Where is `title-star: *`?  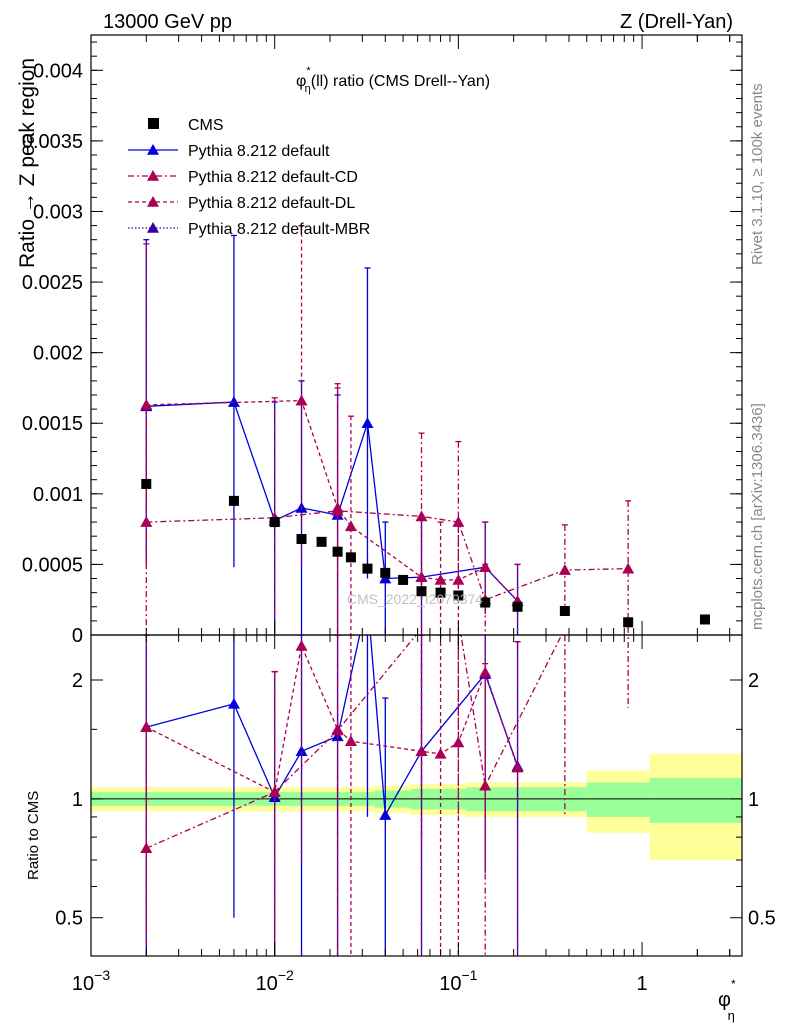 title-star: * is located at coordinates (308, 71).